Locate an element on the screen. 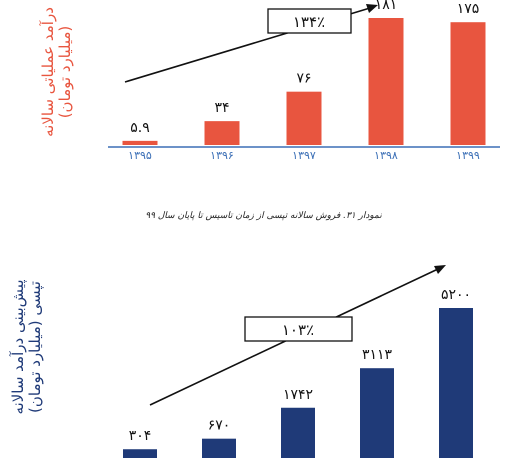 The image size is (527, 462). data-label: ۷۶ is located at coordinates (303, 79).